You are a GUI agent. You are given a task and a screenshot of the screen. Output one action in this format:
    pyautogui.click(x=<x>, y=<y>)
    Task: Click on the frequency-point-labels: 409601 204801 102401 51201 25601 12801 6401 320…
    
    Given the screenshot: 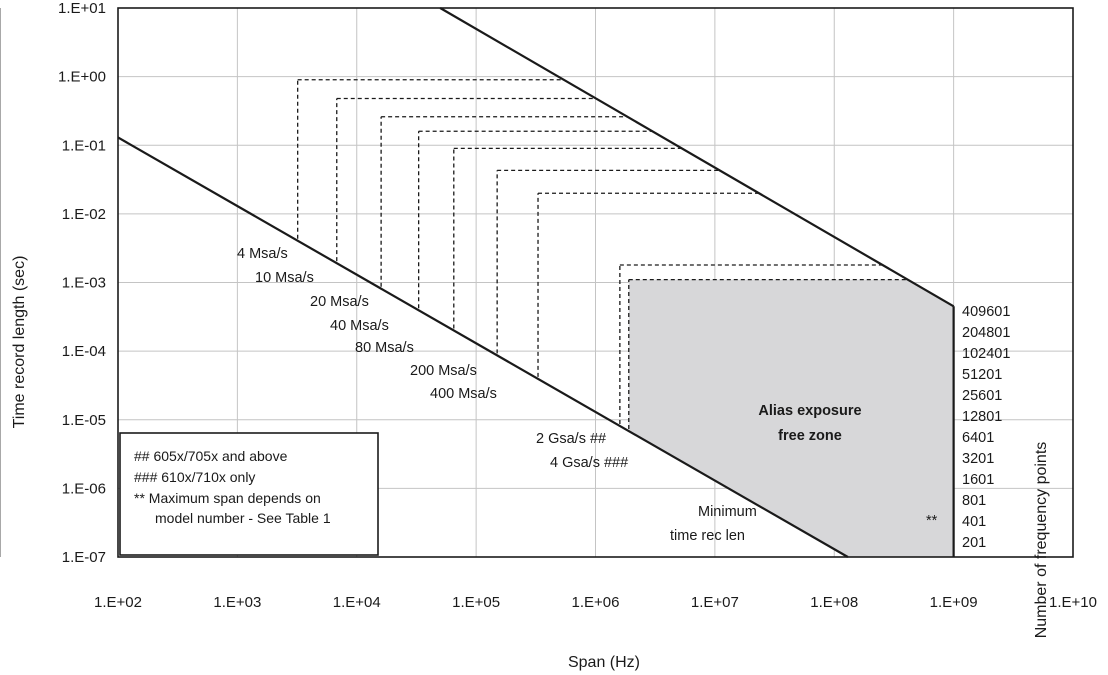 What is the action you would take?
    pyautogui.click(x=986, y=427)
    